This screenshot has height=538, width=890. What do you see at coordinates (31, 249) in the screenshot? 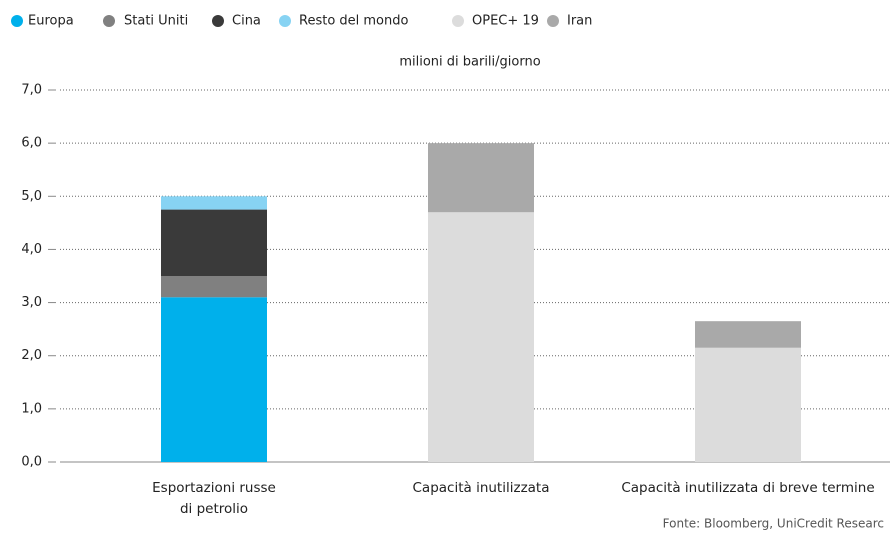
I see `y-tick-label: 4,0` at bounding box center [31, 249].